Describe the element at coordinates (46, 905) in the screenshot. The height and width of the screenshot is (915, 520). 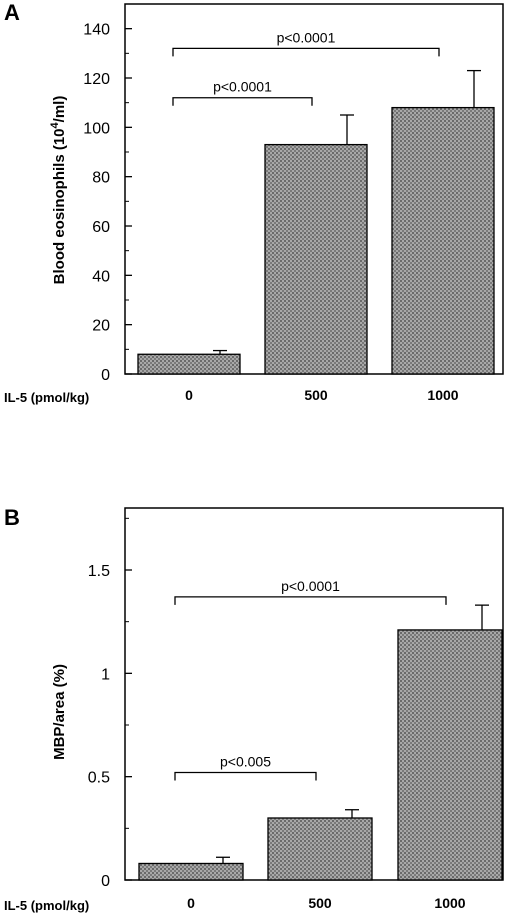
I see `x-axis-label-b: IL-5 (pmol/kg)` at that location.